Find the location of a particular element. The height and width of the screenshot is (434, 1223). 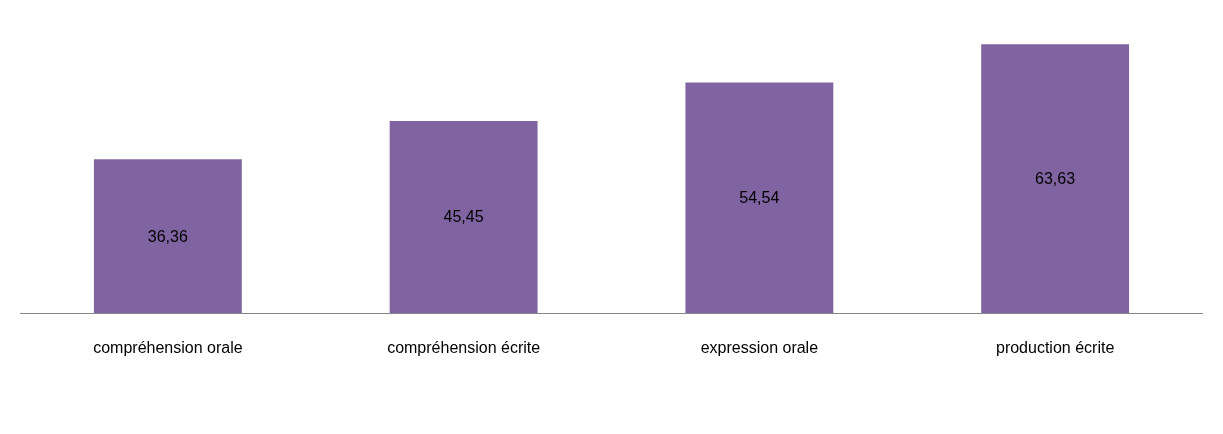

data-label: 54,54 is located at coordinates (759, 198).